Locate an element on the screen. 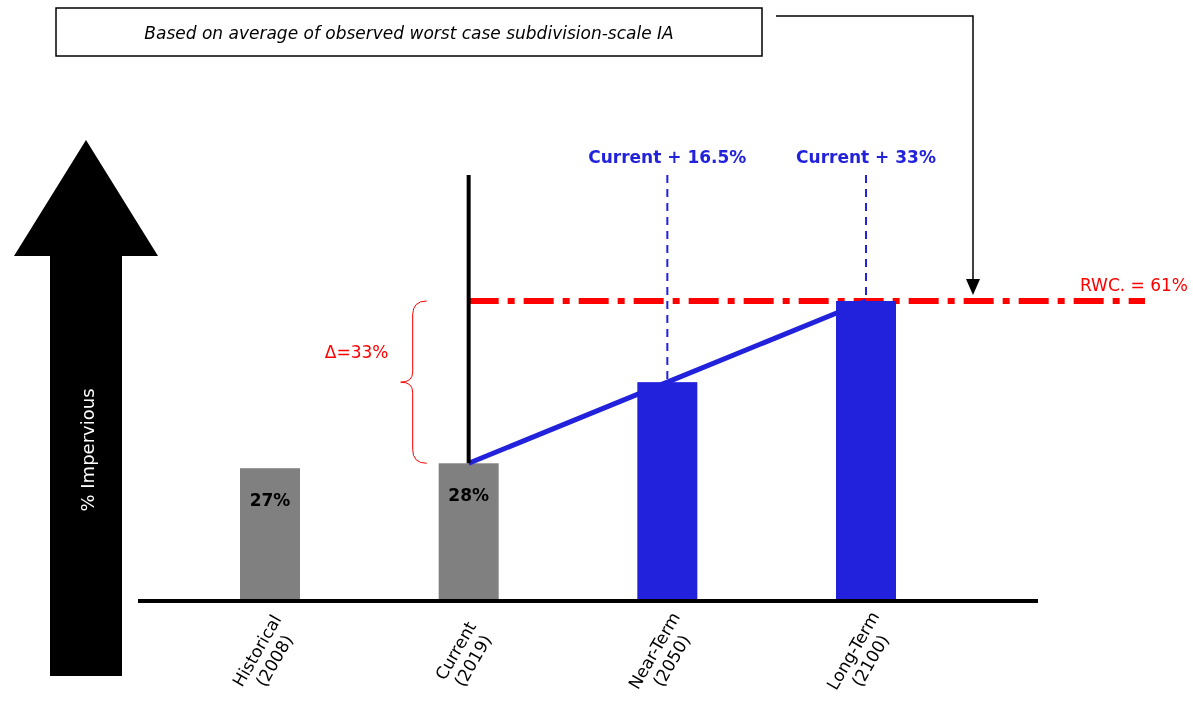 Image resolution: width=1193 pixels, height=711 pixels. data-label: 27% is located at coordinates (270, 500).